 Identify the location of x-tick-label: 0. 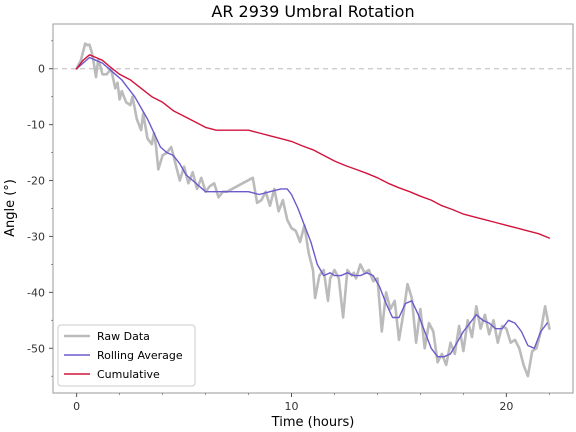
(76, 406).